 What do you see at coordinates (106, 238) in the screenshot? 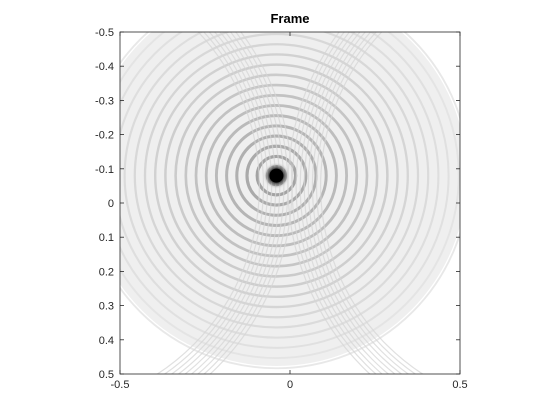
I see `y-tick-label: 0.1` at bounding box center [106, 238].